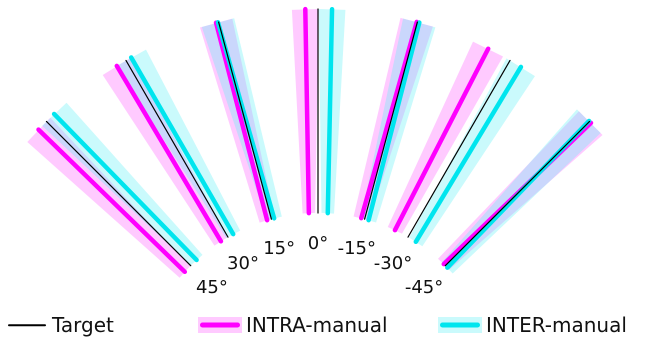 This screenshot has height=345, width=650. I want to click on inter-line-neg30, so click(468, 154).